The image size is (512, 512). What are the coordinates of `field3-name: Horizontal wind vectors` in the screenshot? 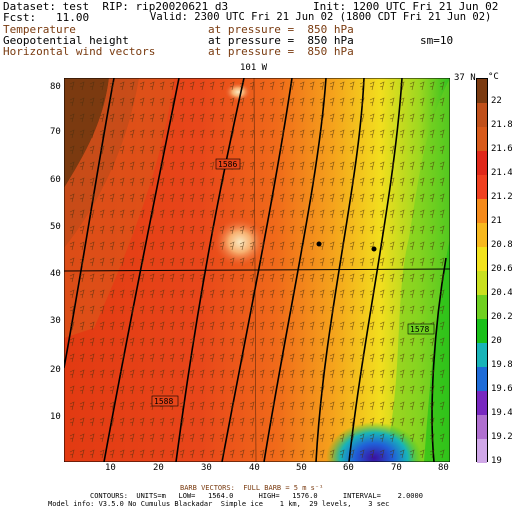 It's located at (79, 51).